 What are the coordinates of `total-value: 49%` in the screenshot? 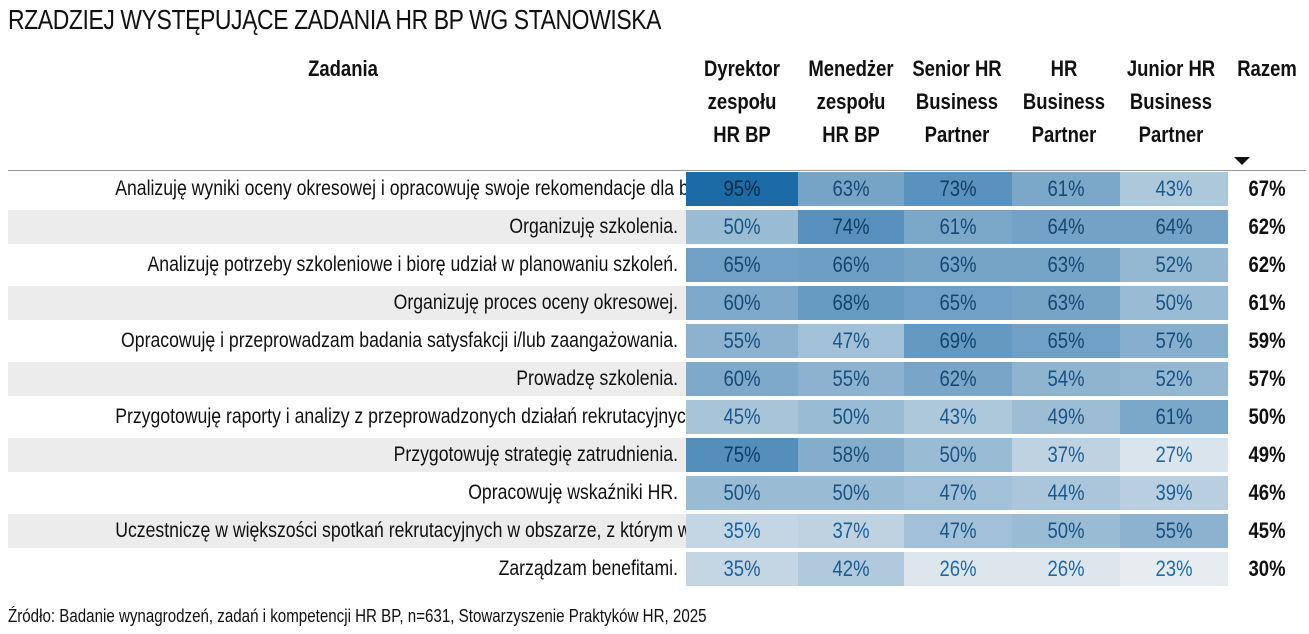 It's located at (1267, 454).